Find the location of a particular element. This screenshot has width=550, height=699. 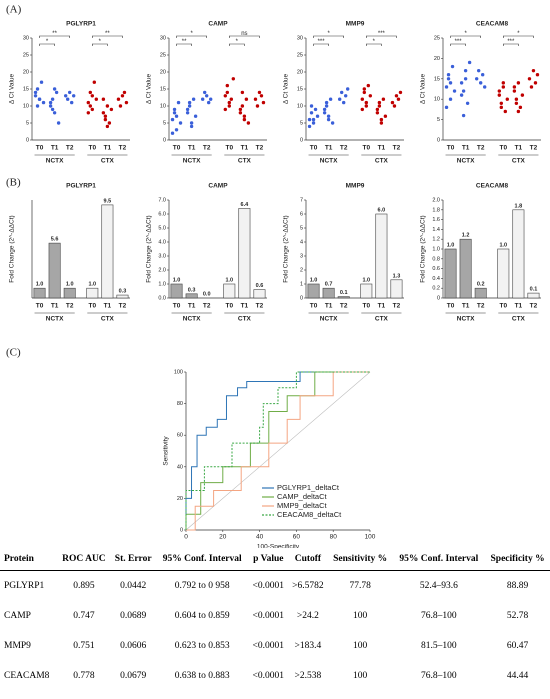

table-cell: 52.4–93.6 is located at coordinates (438, 586).